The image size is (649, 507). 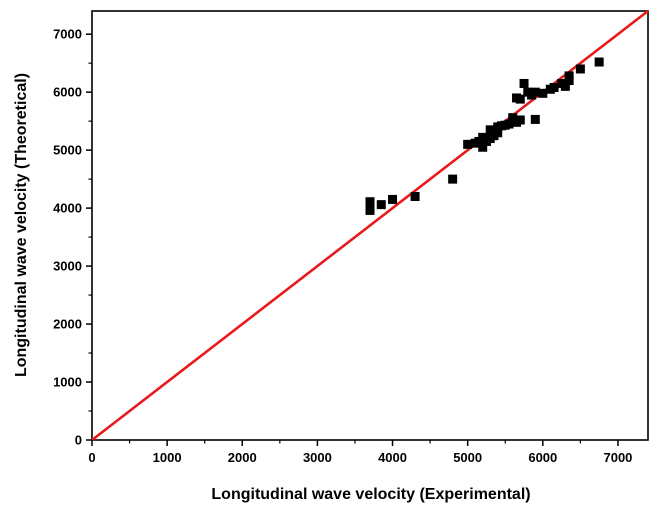 I want to click on x-tick-label: 7000, so click(x=617, y=457).